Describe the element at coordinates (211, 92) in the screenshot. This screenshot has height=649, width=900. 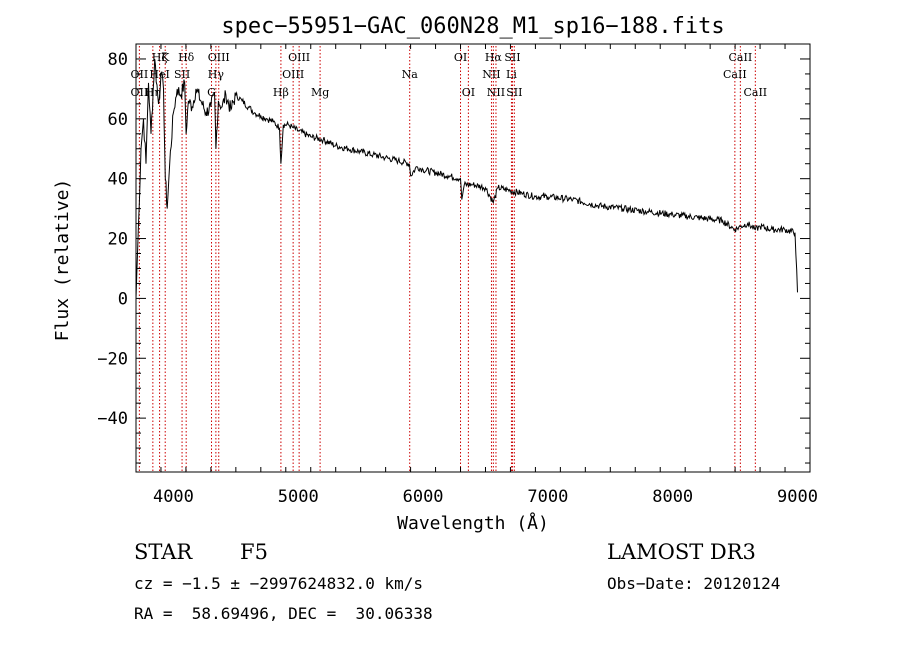
I see `spectral-line-label: G` at that location.